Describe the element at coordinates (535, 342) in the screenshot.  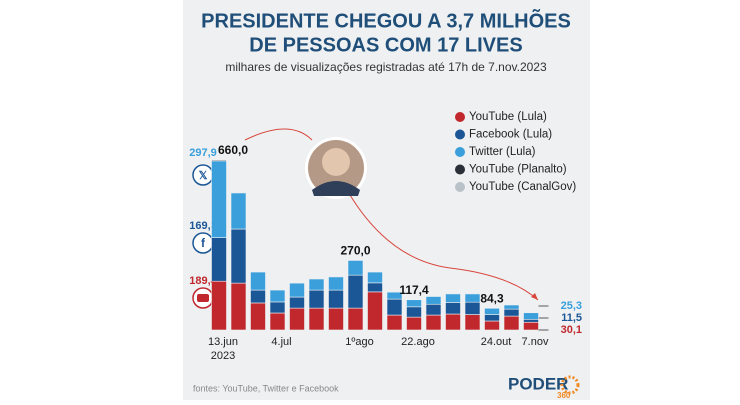
I see `x-tick-label: 7.nov` at that location.